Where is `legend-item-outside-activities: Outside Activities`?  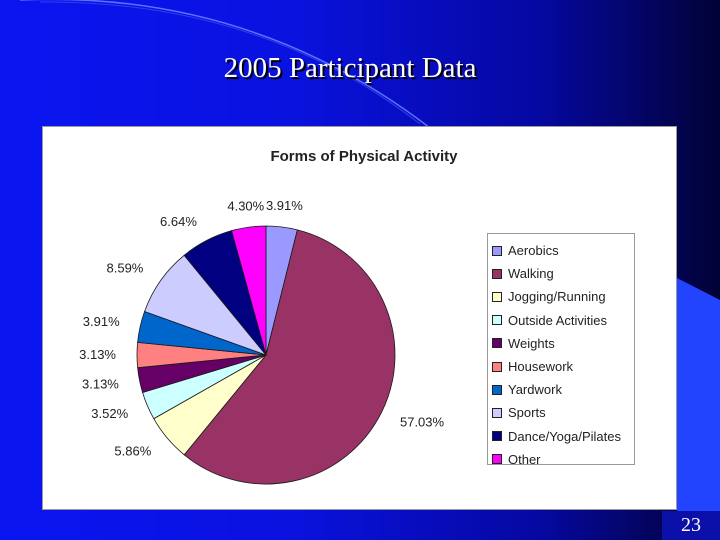
legend-item-outside-activities: Outside Activities is located at coordinates (561, 320).